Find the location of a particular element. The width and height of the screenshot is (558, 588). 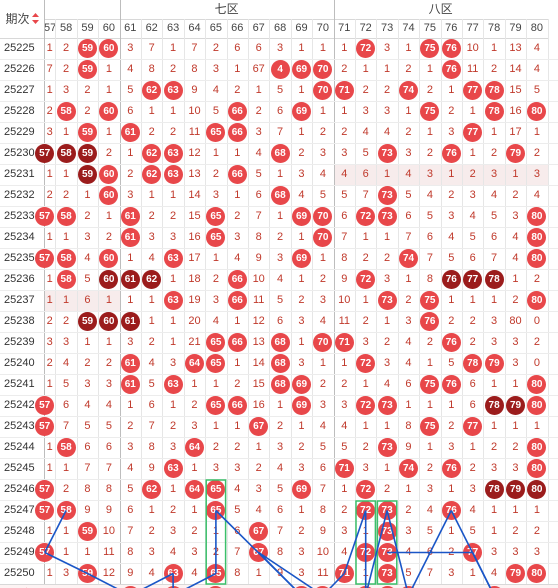

pick-number: 71 is located at coordinates (344, 586).